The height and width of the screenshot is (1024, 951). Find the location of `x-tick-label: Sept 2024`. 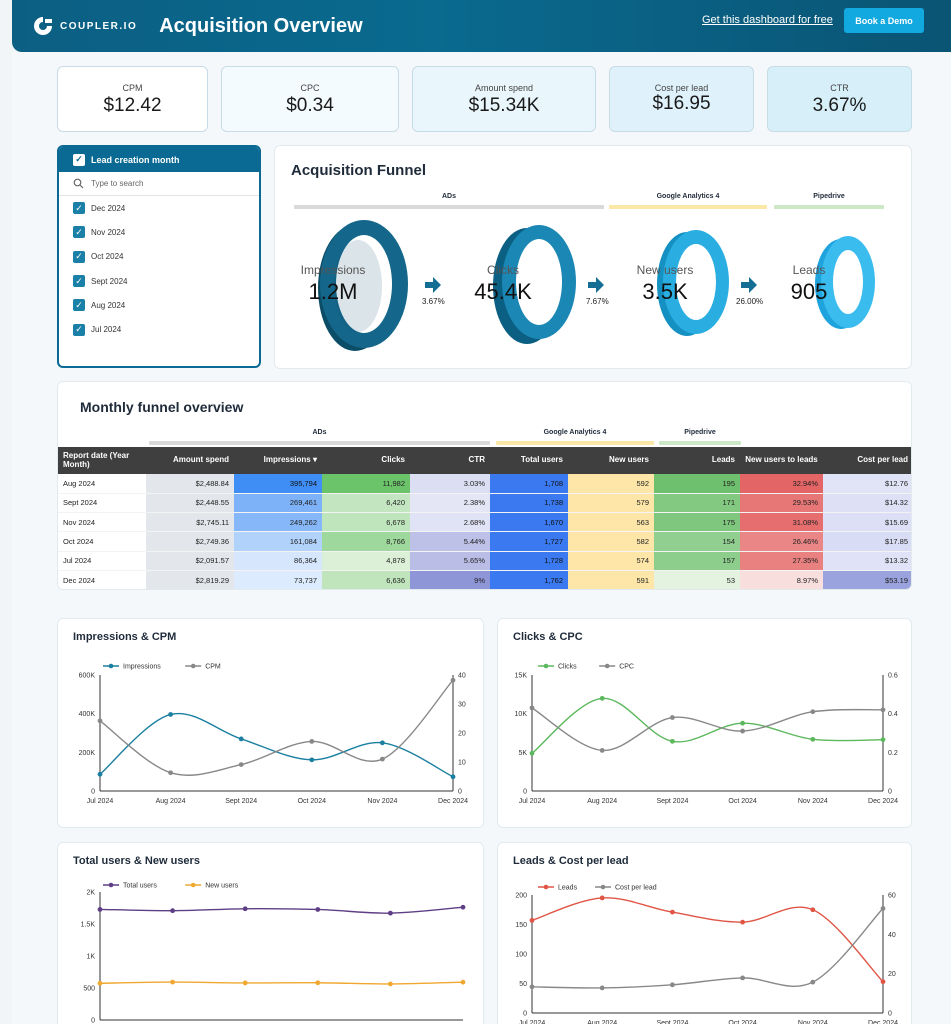

x-tick-label: Sept 2024 is located at coordinates (672, 801).